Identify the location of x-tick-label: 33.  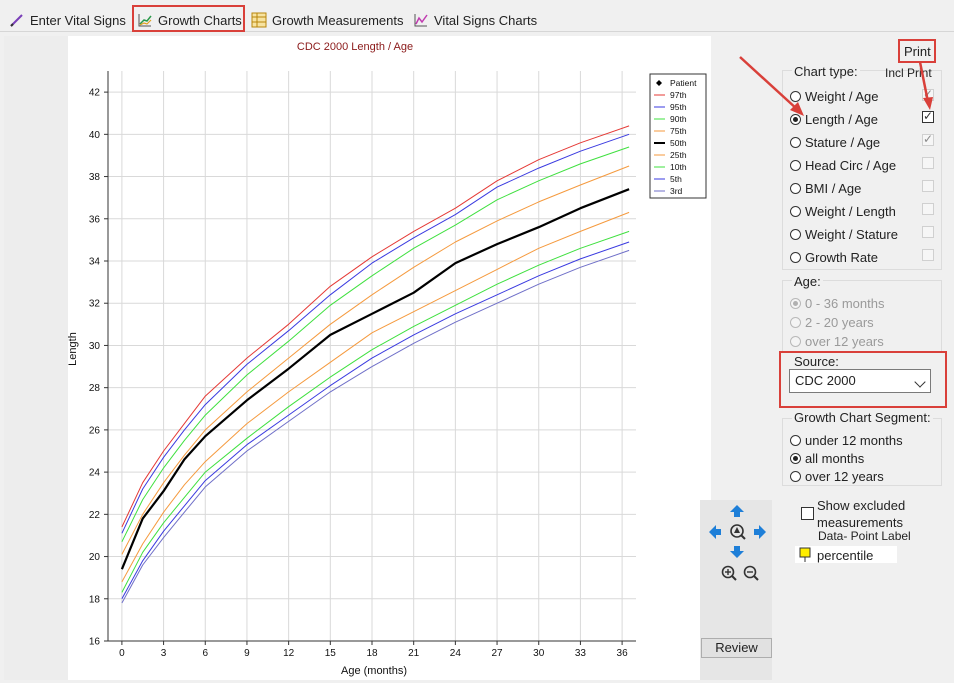
(581, 653).